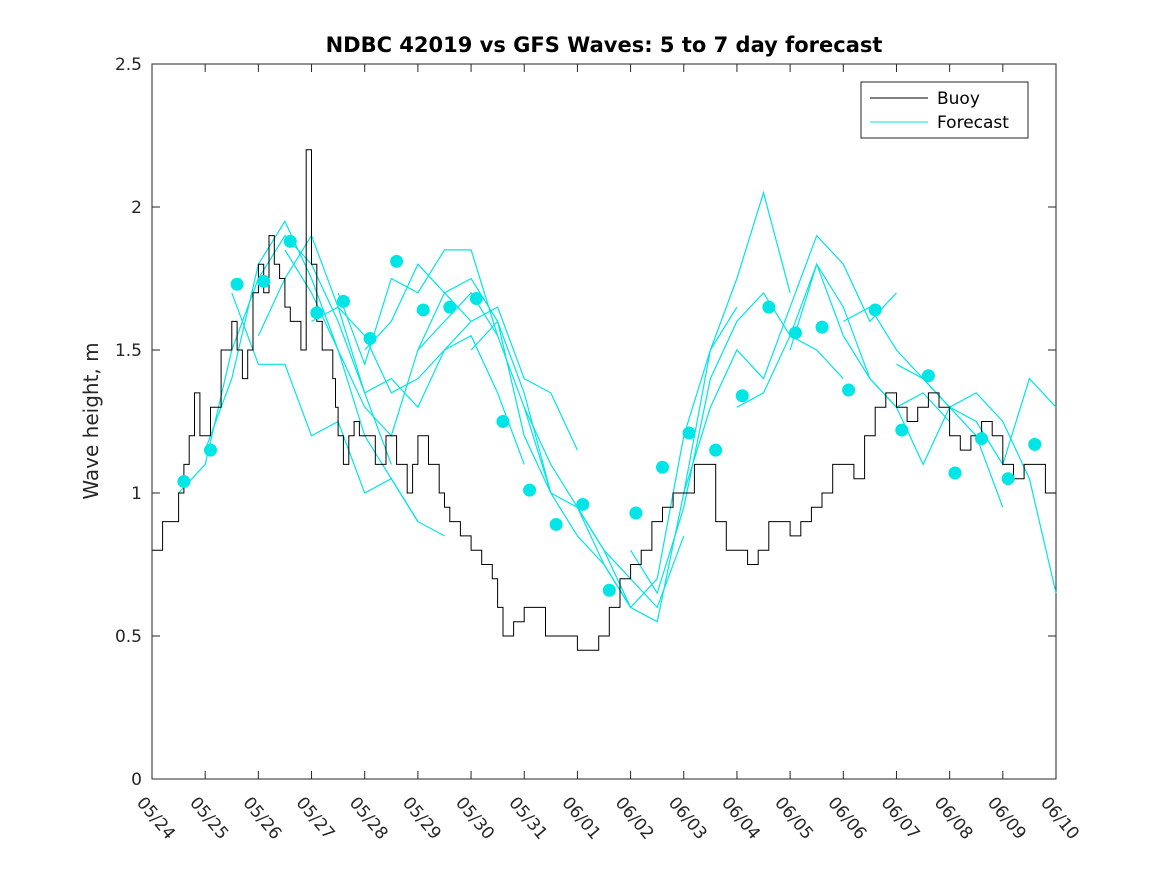  I want to click on x-tick-label: 05/27, so click(315, 818).